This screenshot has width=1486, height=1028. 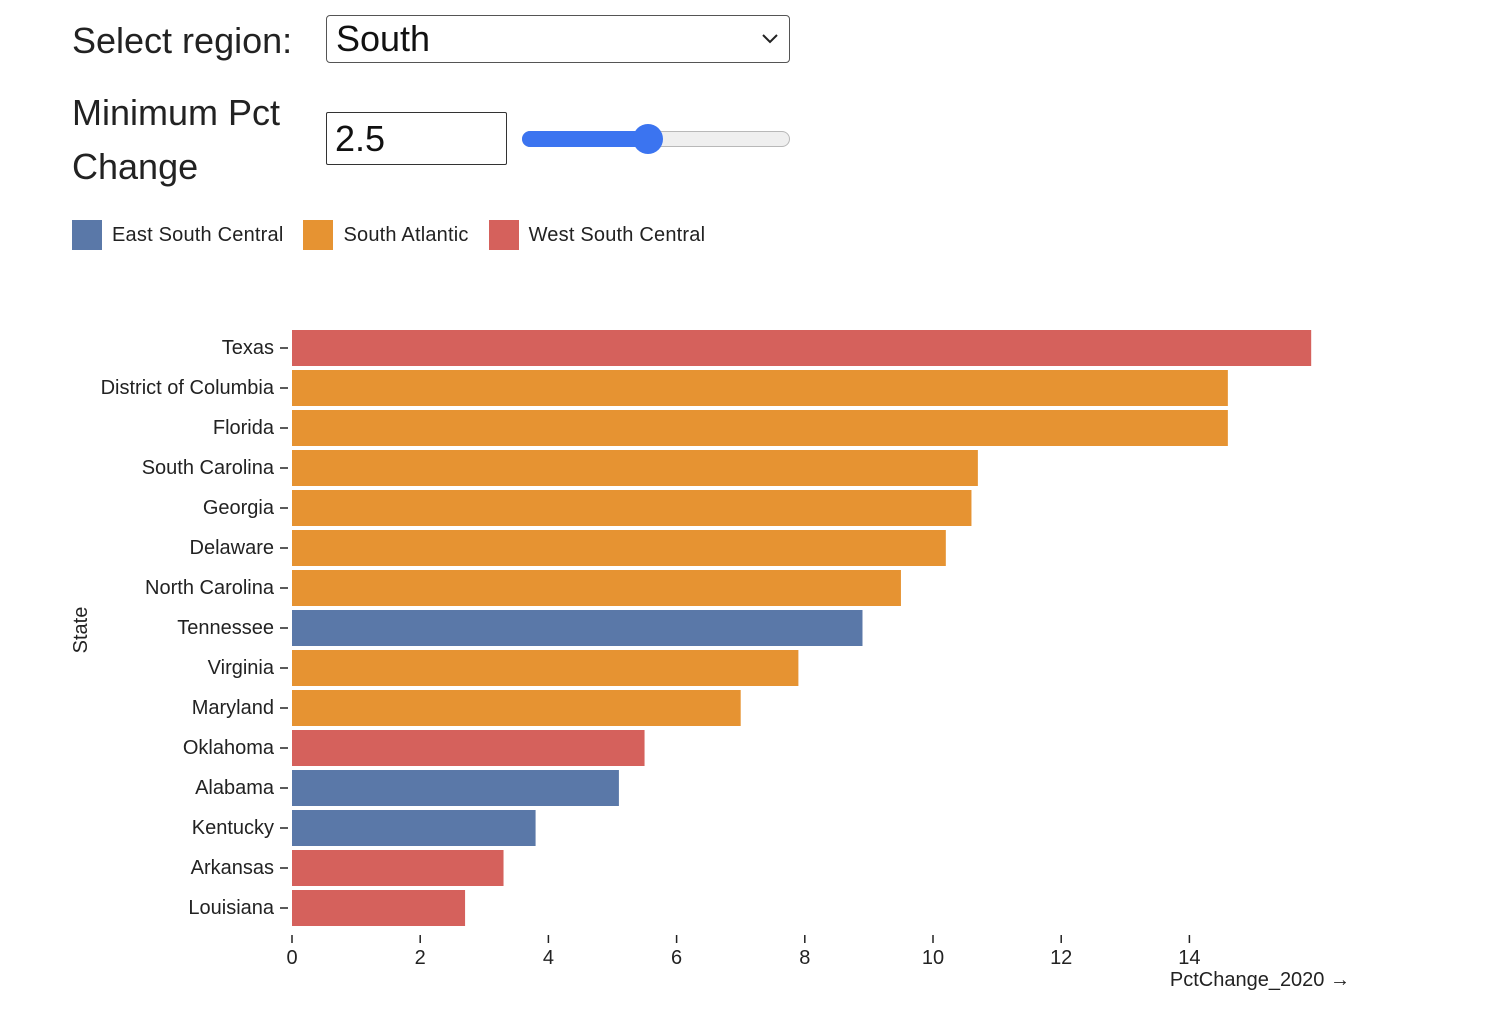 What do you see at coordinates (558, 39) in the screenshot?
I see `region-select: South` at bounding box center [558, 39].